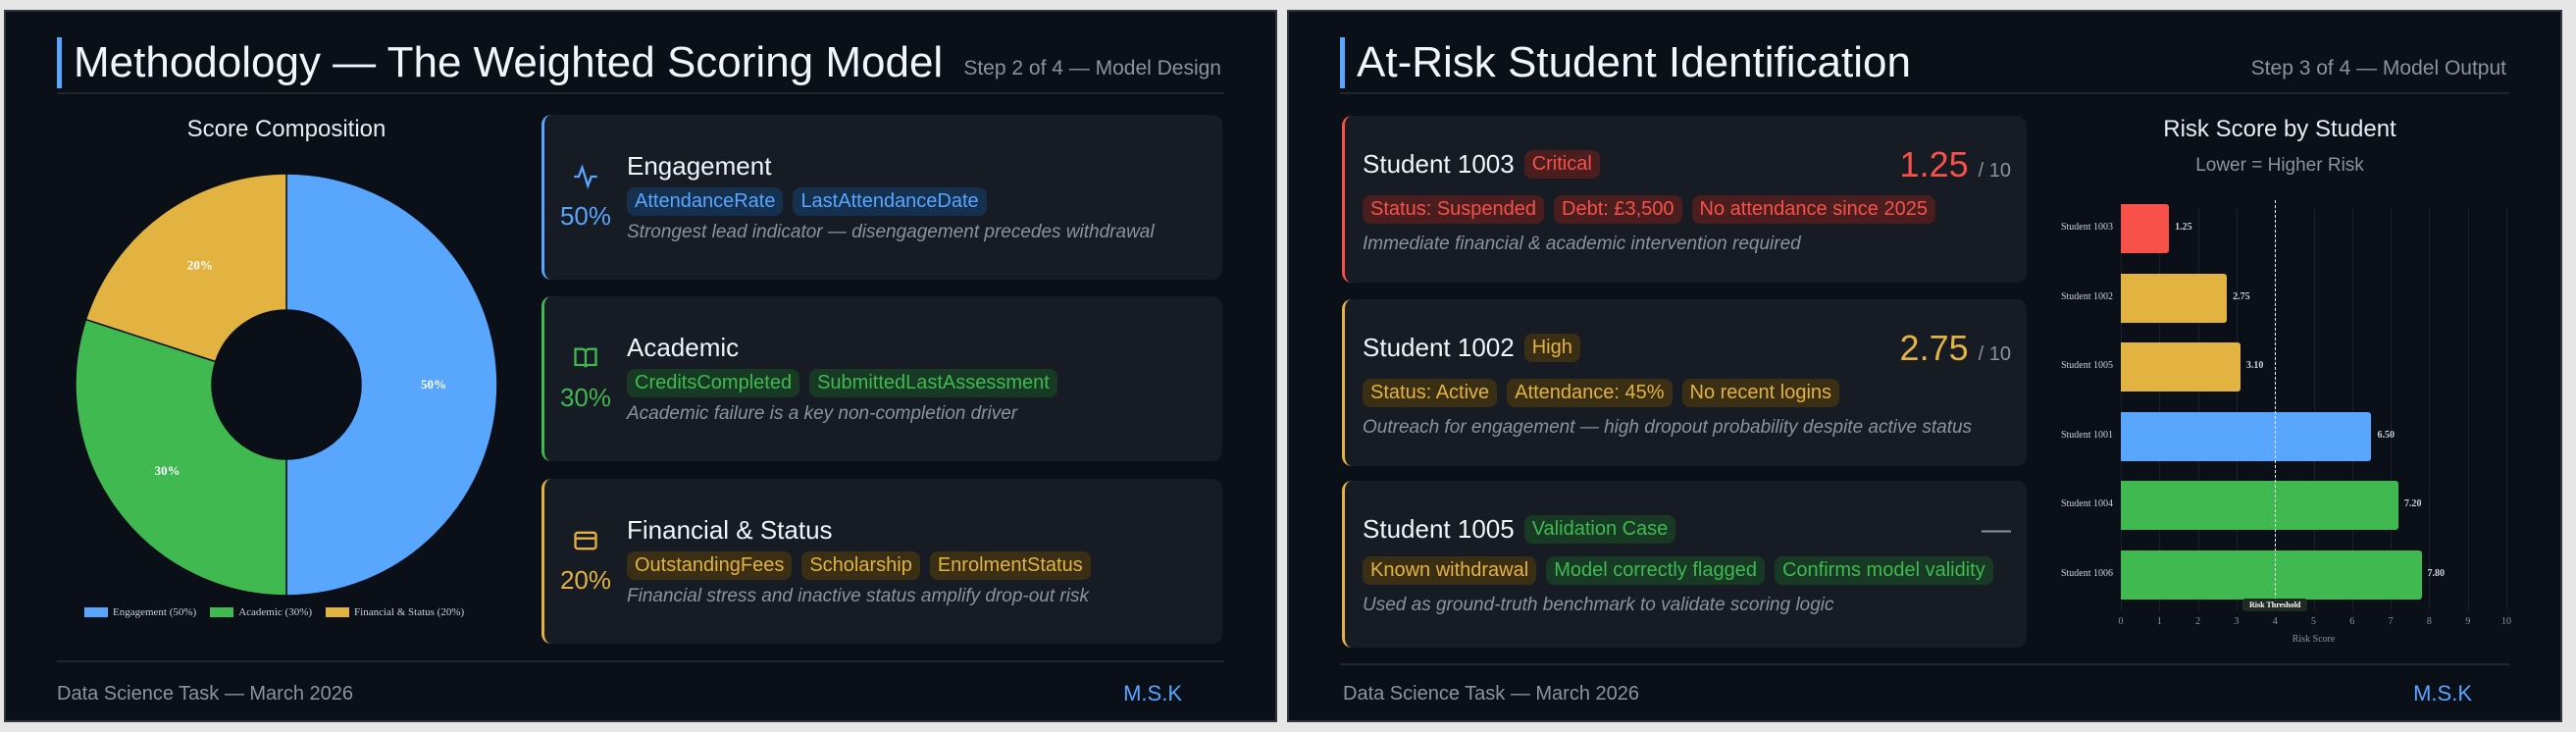 This screenshot has width=2576, height=732. I want to click on chart-title: Risk Score by Student, so click(2279, 129).